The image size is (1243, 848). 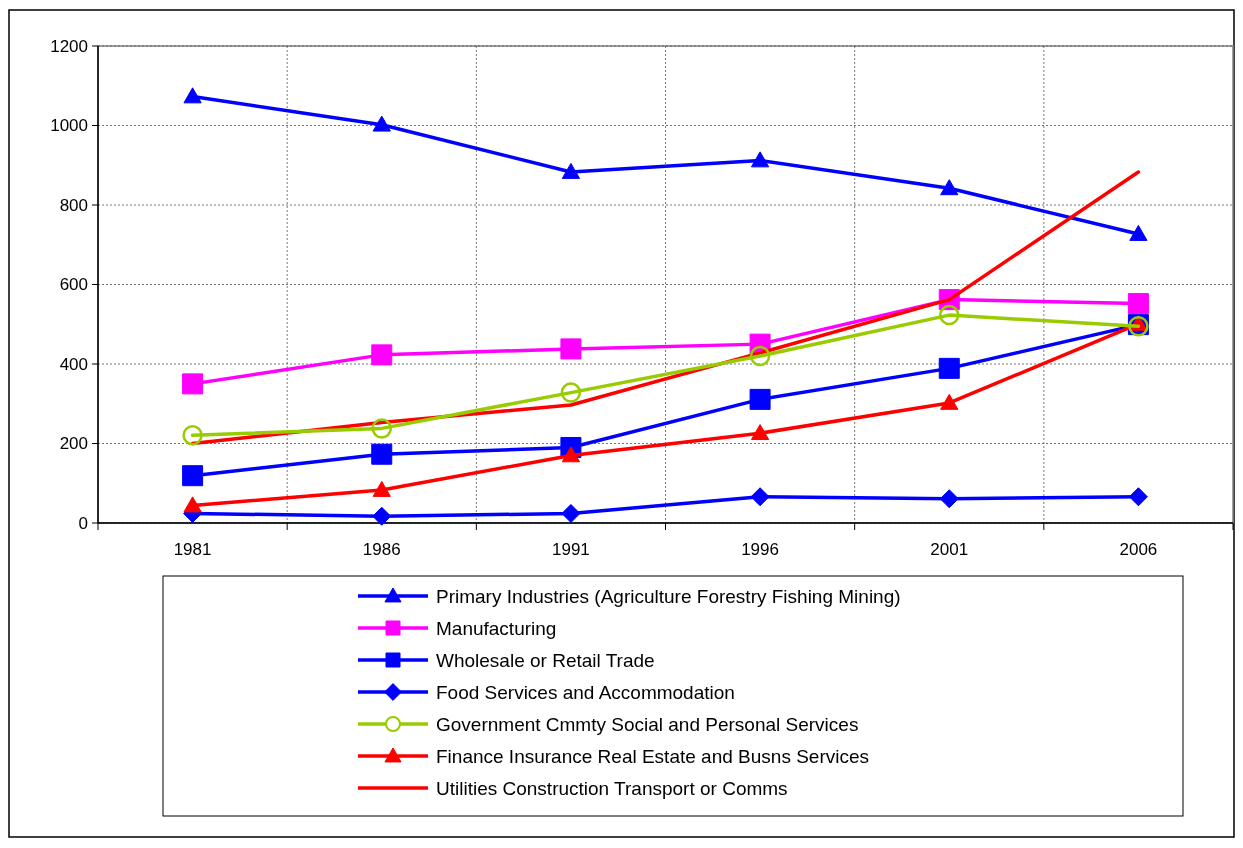 I want to click on y-tick-label: 800, so click(x=73, y=205).